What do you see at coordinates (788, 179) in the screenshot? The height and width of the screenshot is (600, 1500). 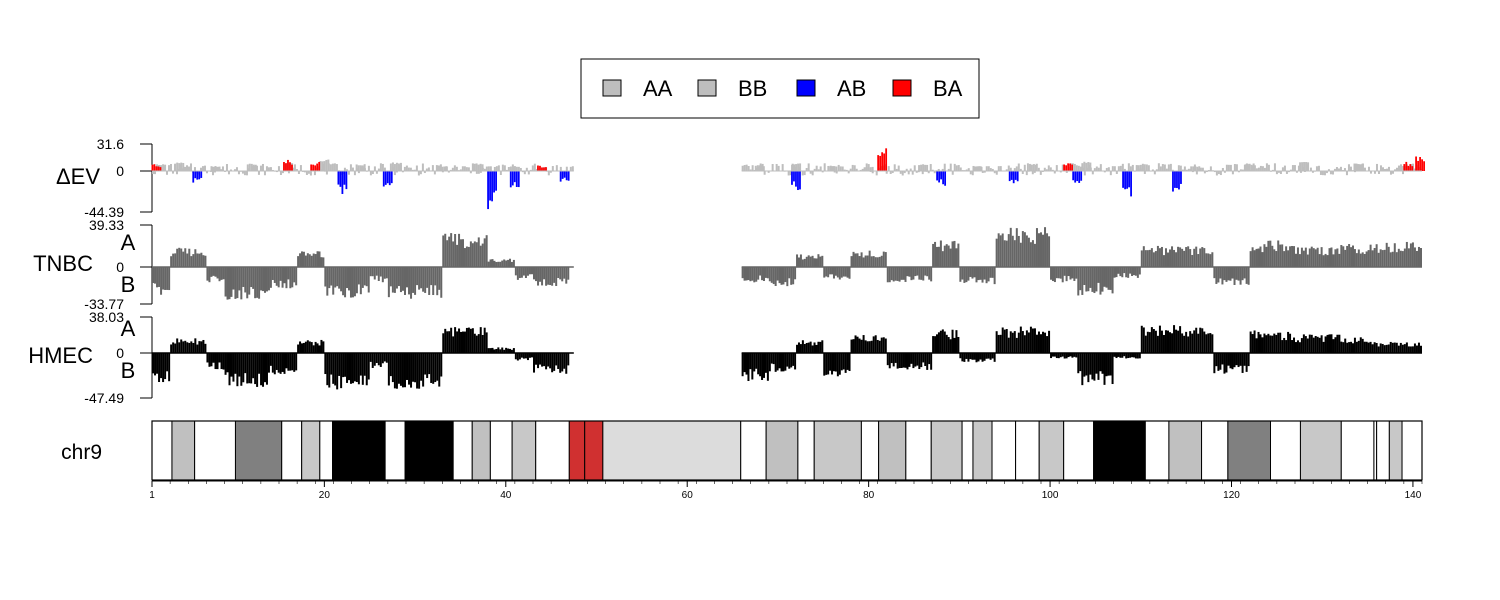 I see `track-bars` at bounding box center [788, 179].